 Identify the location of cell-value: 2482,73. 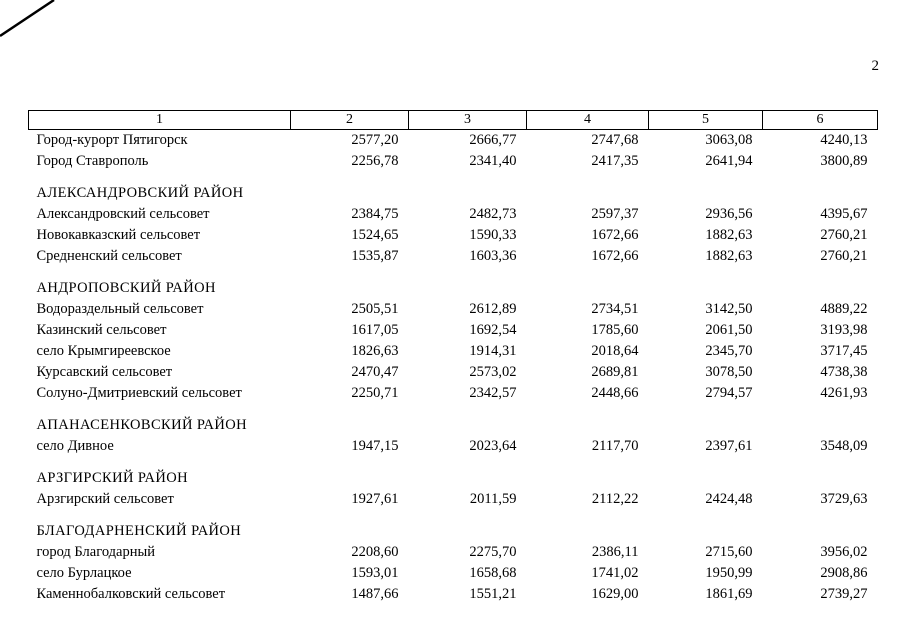
(493, 214).